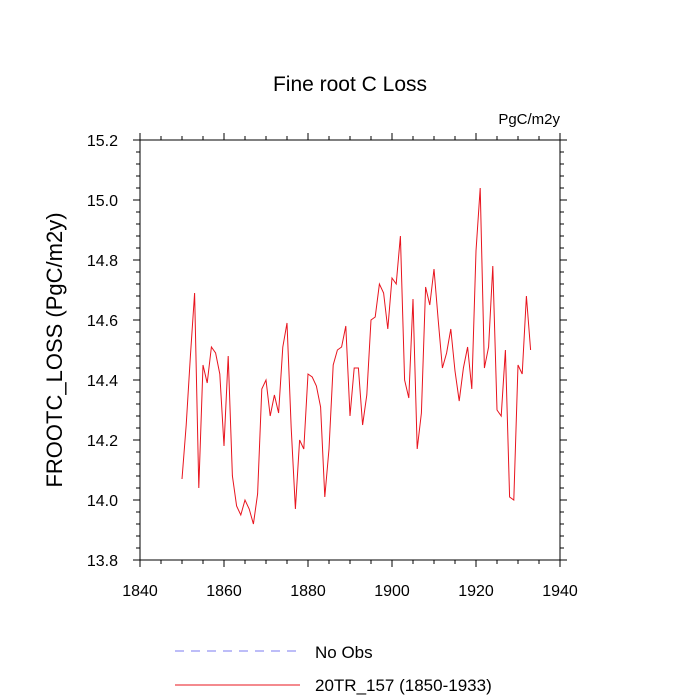 The width and height of the screenshot is (700, 700). Describe the element at coordinates (224, 591) in the screenshot. I see `x-tick-label: 1860` at that location.